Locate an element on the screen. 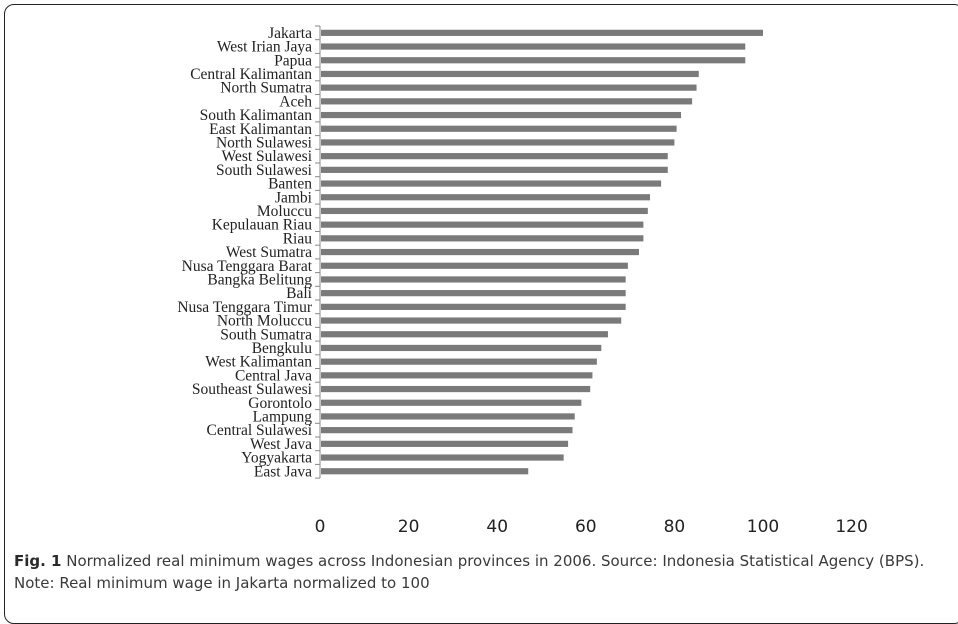 This screenshot has height=624, width=958. x-tick-label: 20 is located at coordinates (409, 527).